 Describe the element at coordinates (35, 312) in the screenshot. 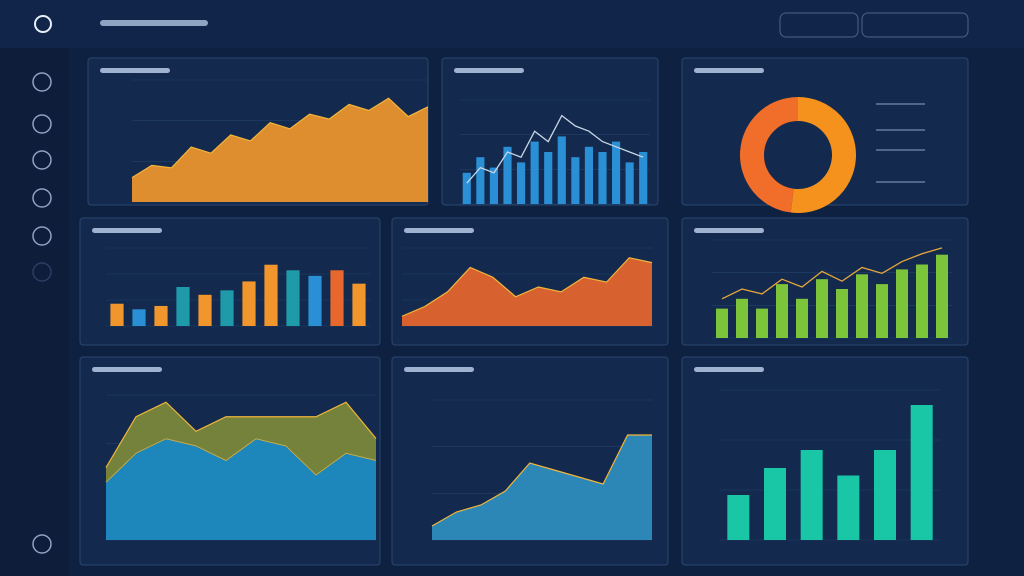

I see `sidebar` at that location.